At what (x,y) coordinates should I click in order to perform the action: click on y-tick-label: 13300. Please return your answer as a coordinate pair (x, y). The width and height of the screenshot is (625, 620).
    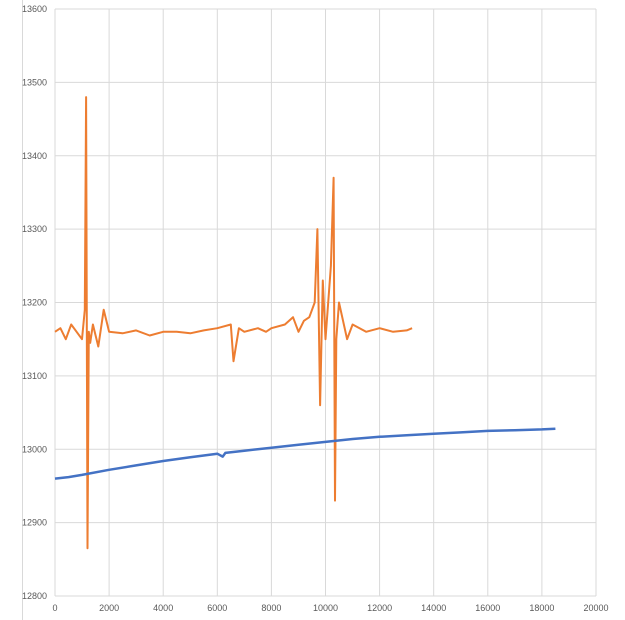
    Looking at the image, I should click on (34, 229).